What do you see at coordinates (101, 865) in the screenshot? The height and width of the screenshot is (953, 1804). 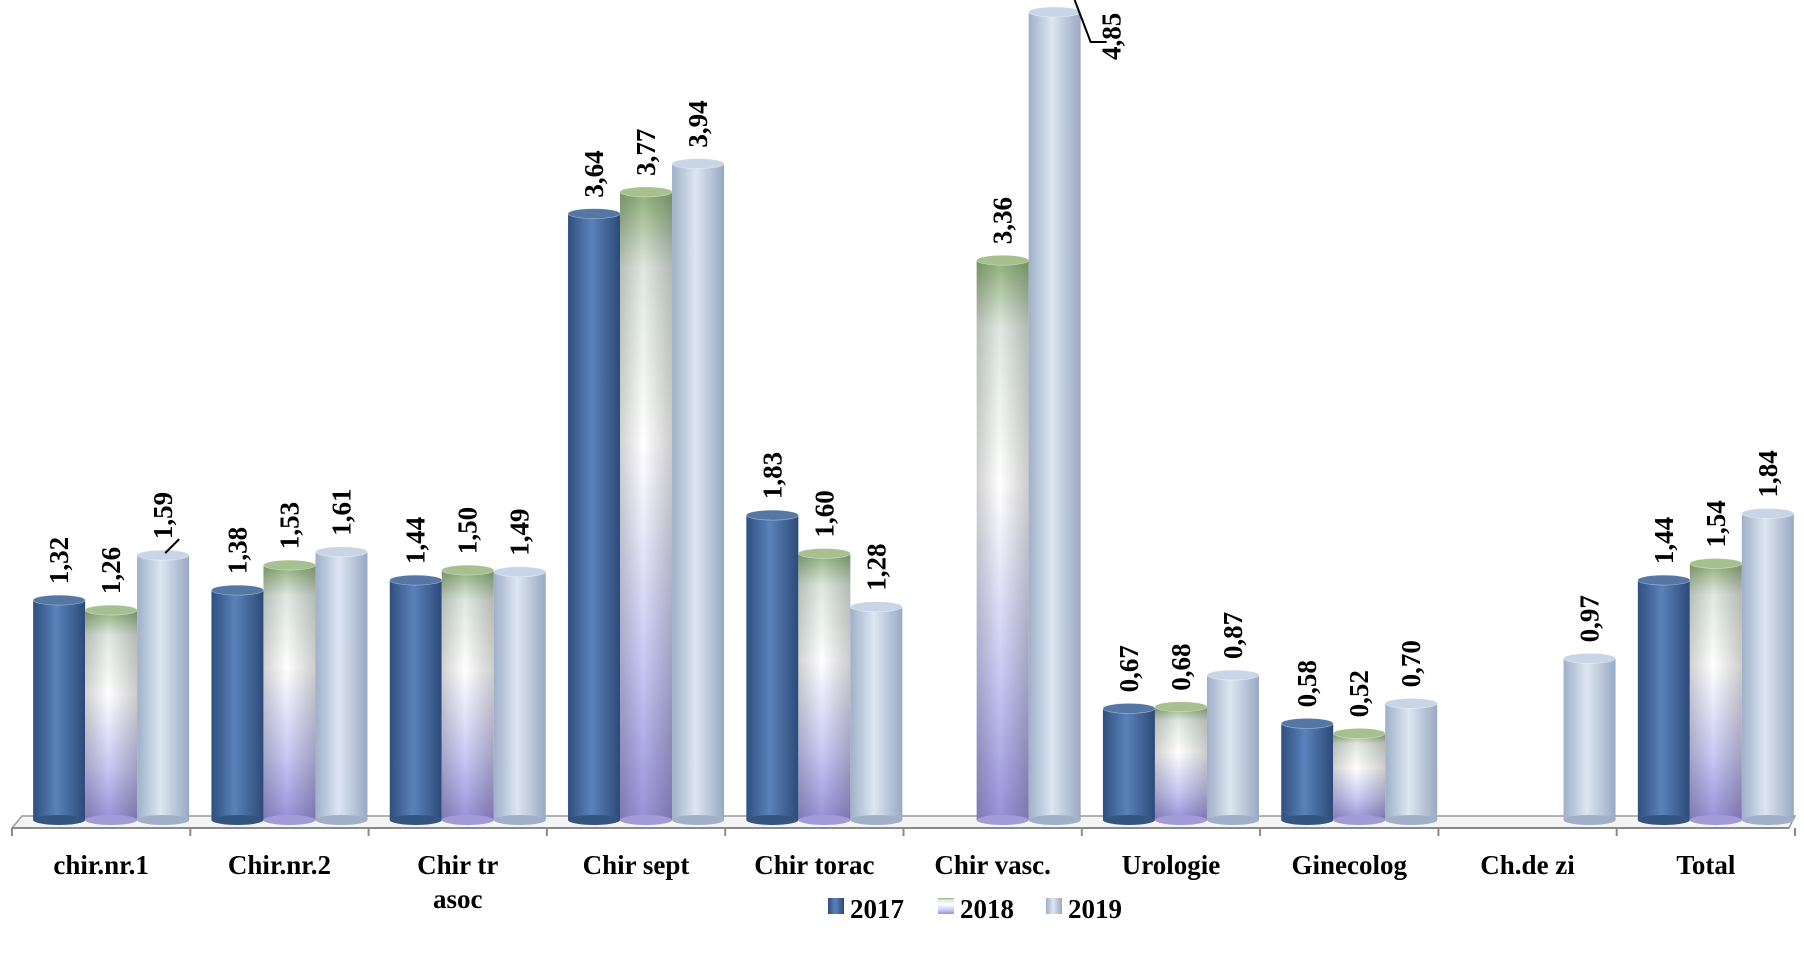 I see `category-label: chir.nr.1` at bounding box center [101, 865].